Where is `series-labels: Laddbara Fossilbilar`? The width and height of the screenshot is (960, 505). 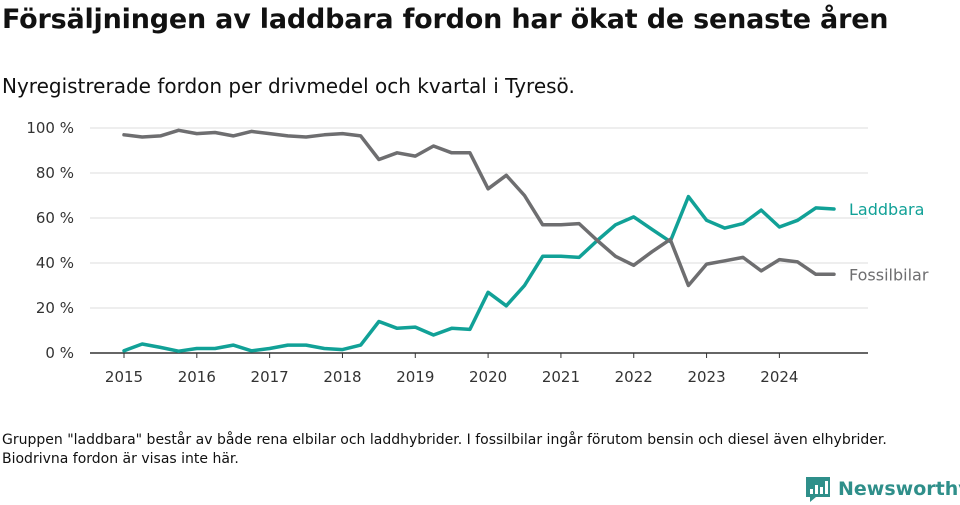
series-labels: Laddbara Fossilbilar is located at coordinates (889, 242).